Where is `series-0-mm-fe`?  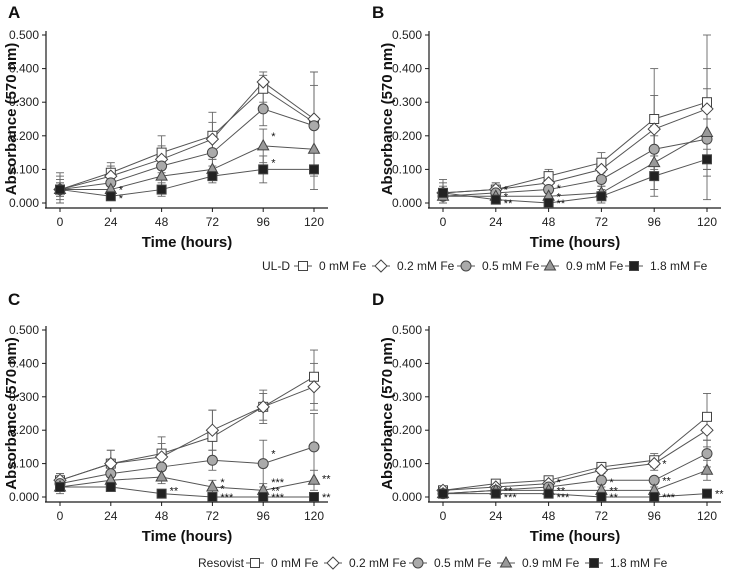
series-0-mm-fe is located at coordinates (187, 418).